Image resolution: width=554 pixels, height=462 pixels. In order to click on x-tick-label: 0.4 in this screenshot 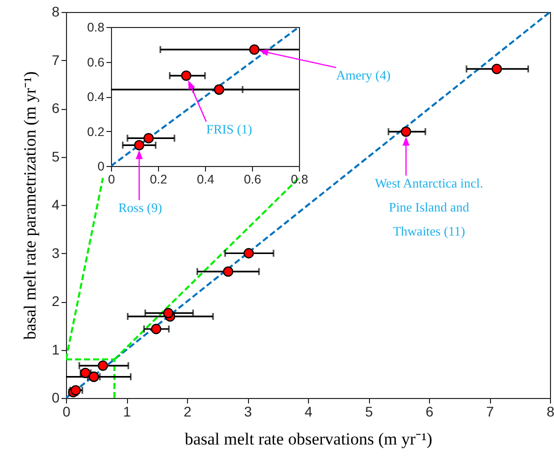, I will do `click(205, 179)`.